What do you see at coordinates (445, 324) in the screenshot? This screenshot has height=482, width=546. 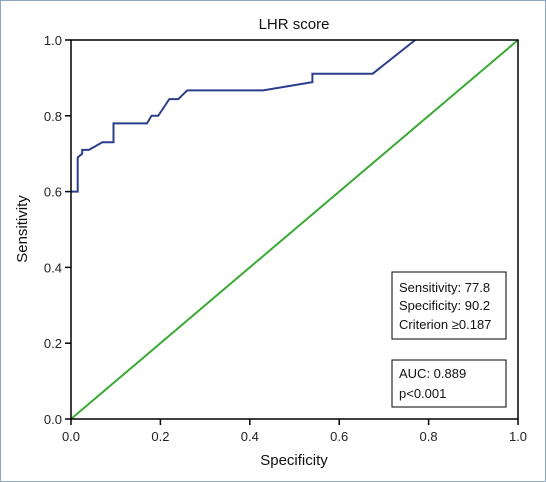 I see `criterion-cutoff-text: Criterion ≥0.187` at bounding box center [445, 324].